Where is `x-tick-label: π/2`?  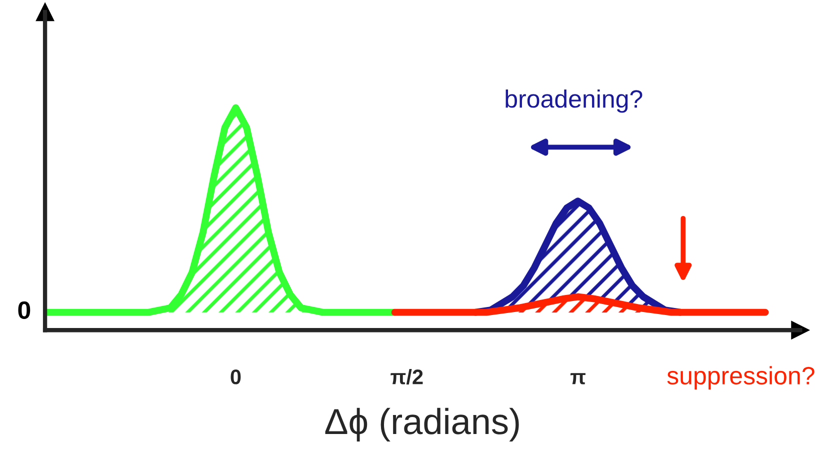 x-tick-label: π/2 is located at coordinates (406, 377).